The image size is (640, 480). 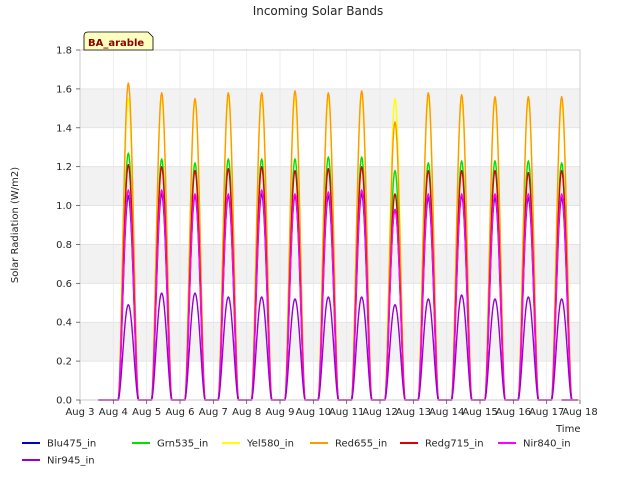 What do you see at coordinates (546, 412) in the screenshot?
I see `x-tick-label: Aug 17` at bounding box center [546, 412].